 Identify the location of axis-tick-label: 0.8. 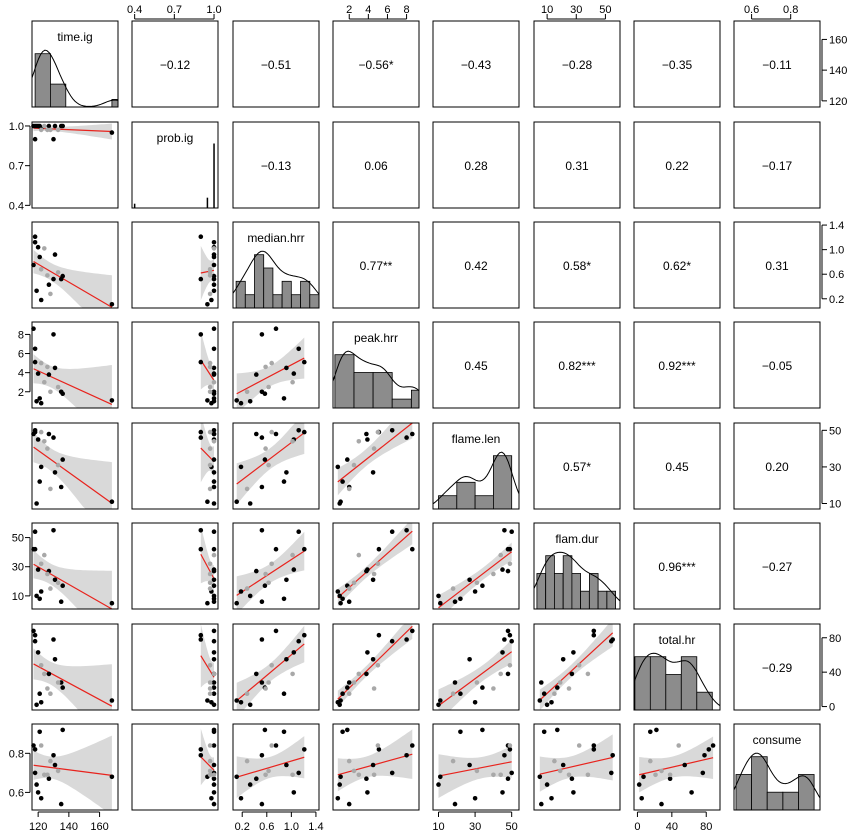
(16, 754).